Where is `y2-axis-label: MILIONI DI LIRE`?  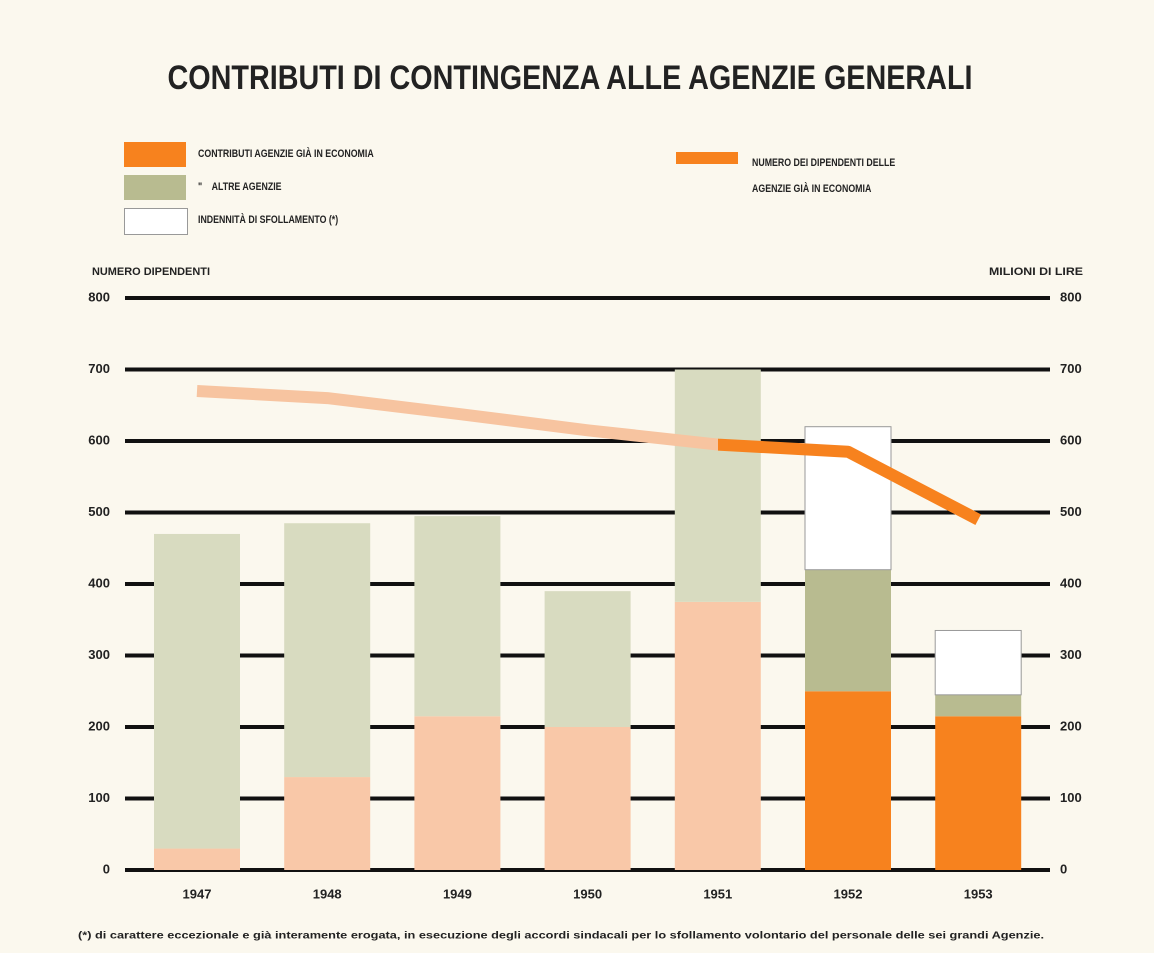
y2-axis-label: MILIONI DI LIRE is located at coordinates (1036, 272).